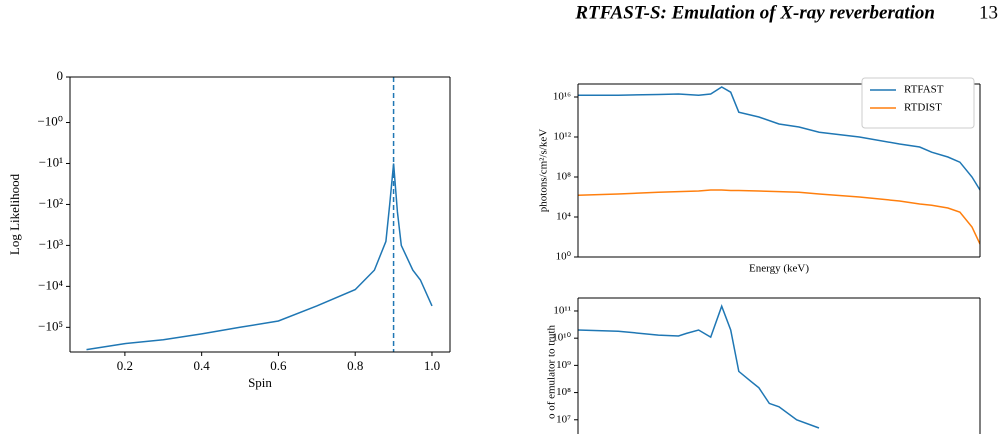 The image size is (1004, 434). What do you see at coordinates (552, 371) in the screenshot?
I see `y-axis-label: o of emulator to truth` at bounding box center [552, 371].